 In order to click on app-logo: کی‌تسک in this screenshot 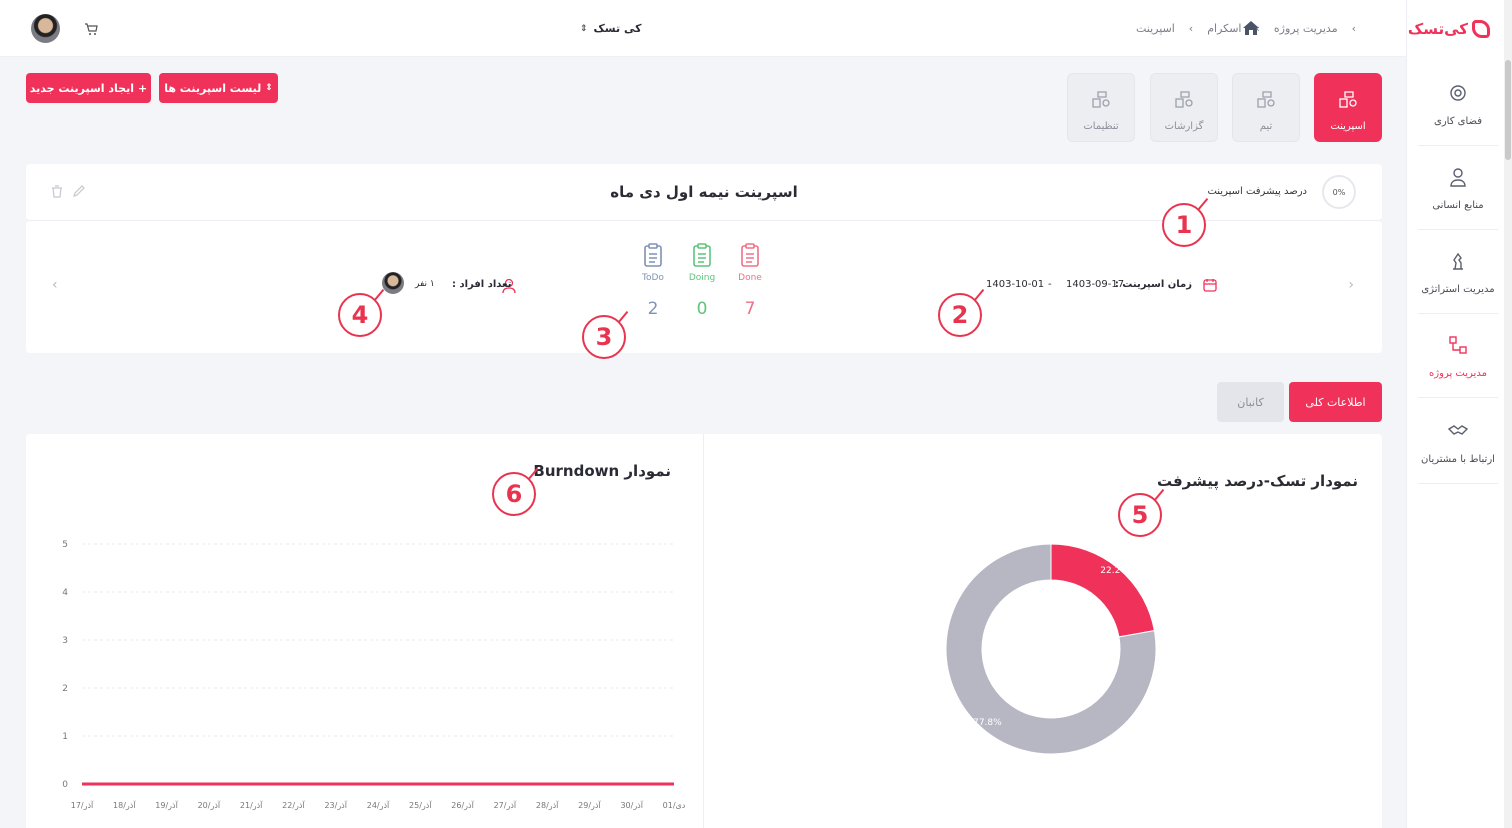, I will do `click(1449, 29)`.